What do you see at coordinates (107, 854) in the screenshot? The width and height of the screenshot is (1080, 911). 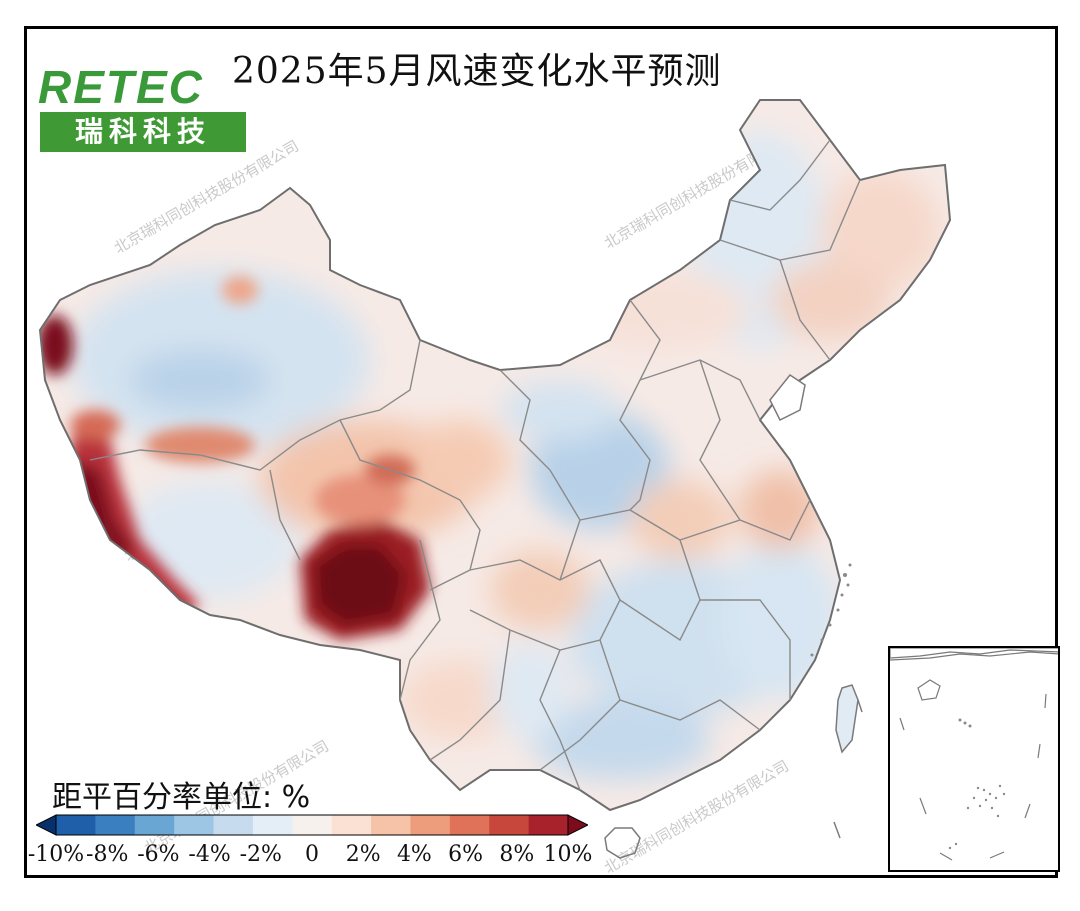 I see `colorbar-tick-label: -8%` at bounding box center [107, 854].